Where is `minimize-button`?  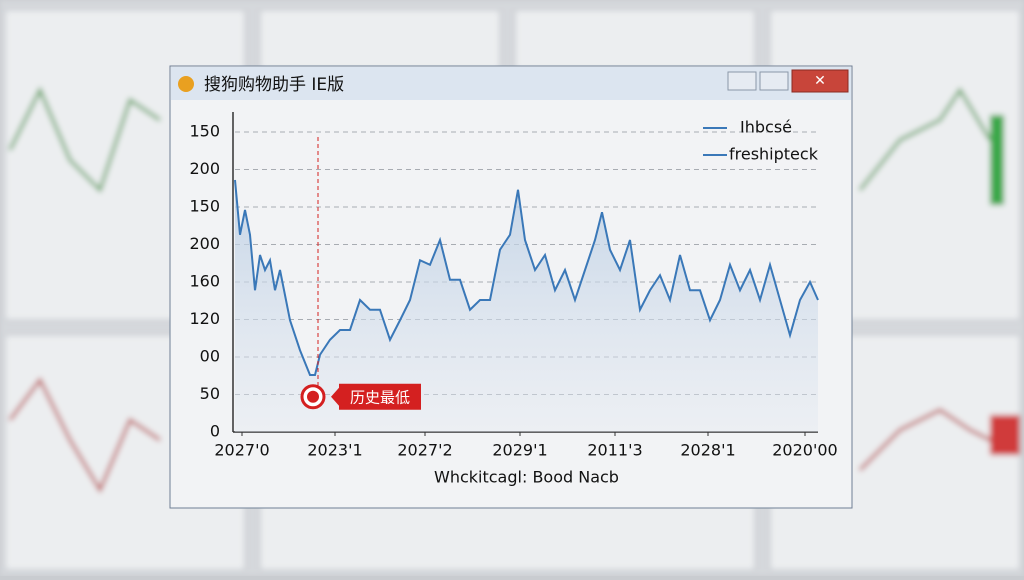 minimize-button is located at coordinates (742, 81).